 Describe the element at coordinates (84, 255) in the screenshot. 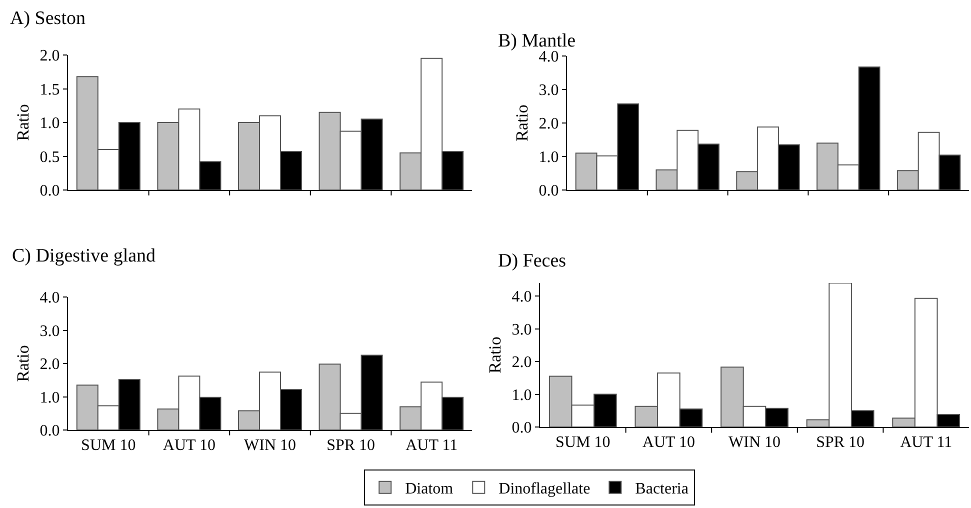

I see `chart-title: C) Digestive gland` at that location.